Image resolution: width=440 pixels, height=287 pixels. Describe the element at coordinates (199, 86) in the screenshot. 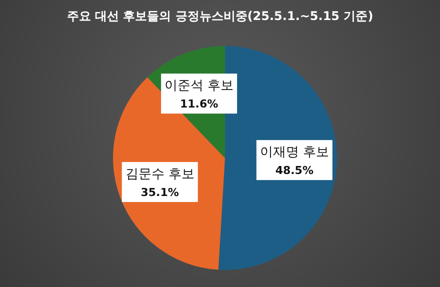

I see `slice-label: 이준석 후보` at that location.